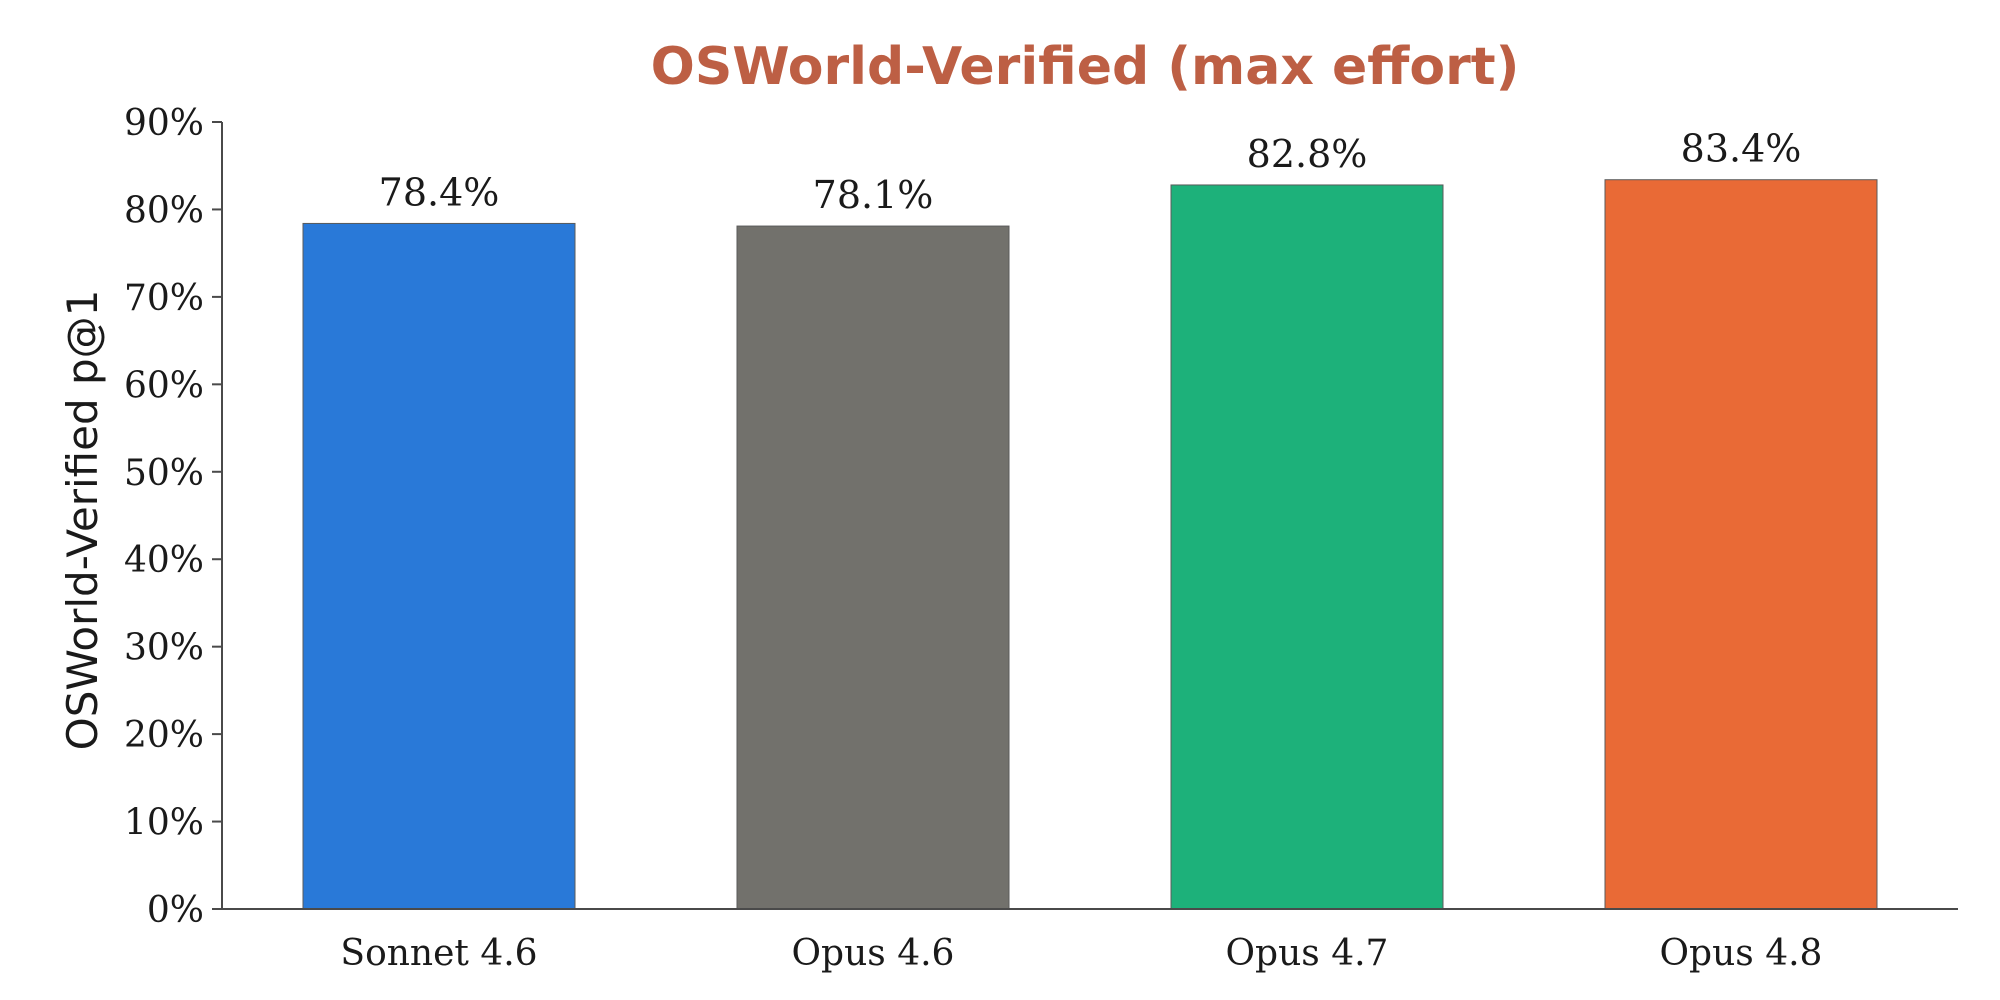 This screenshot has height=1000, width=2000. Describe the element at coordinates (873, 195) in the screenshot. I see `data-label: 78.1%` at that location.